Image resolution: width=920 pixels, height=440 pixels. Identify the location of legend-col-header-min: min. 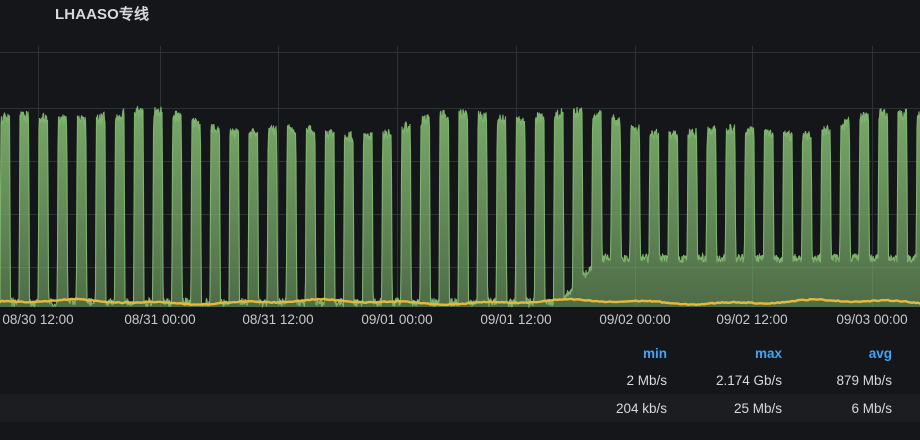
(654, 353).